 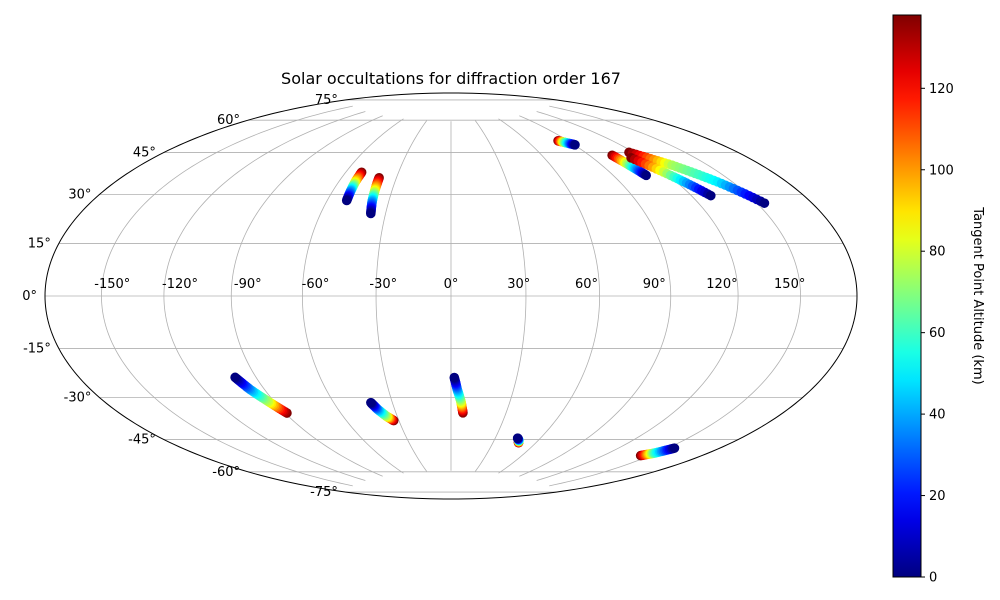 I want to click on longitude-tick-label: 30°, so click(x=518, y=284).